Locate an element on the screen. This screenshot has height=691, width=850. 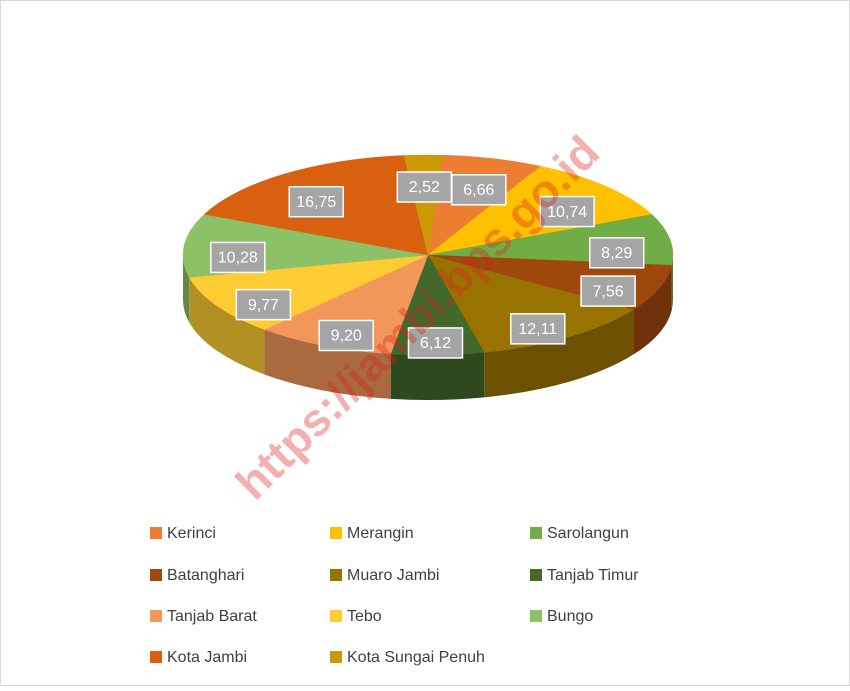
data-label: 10,74 is located at coordinates (567, 211).